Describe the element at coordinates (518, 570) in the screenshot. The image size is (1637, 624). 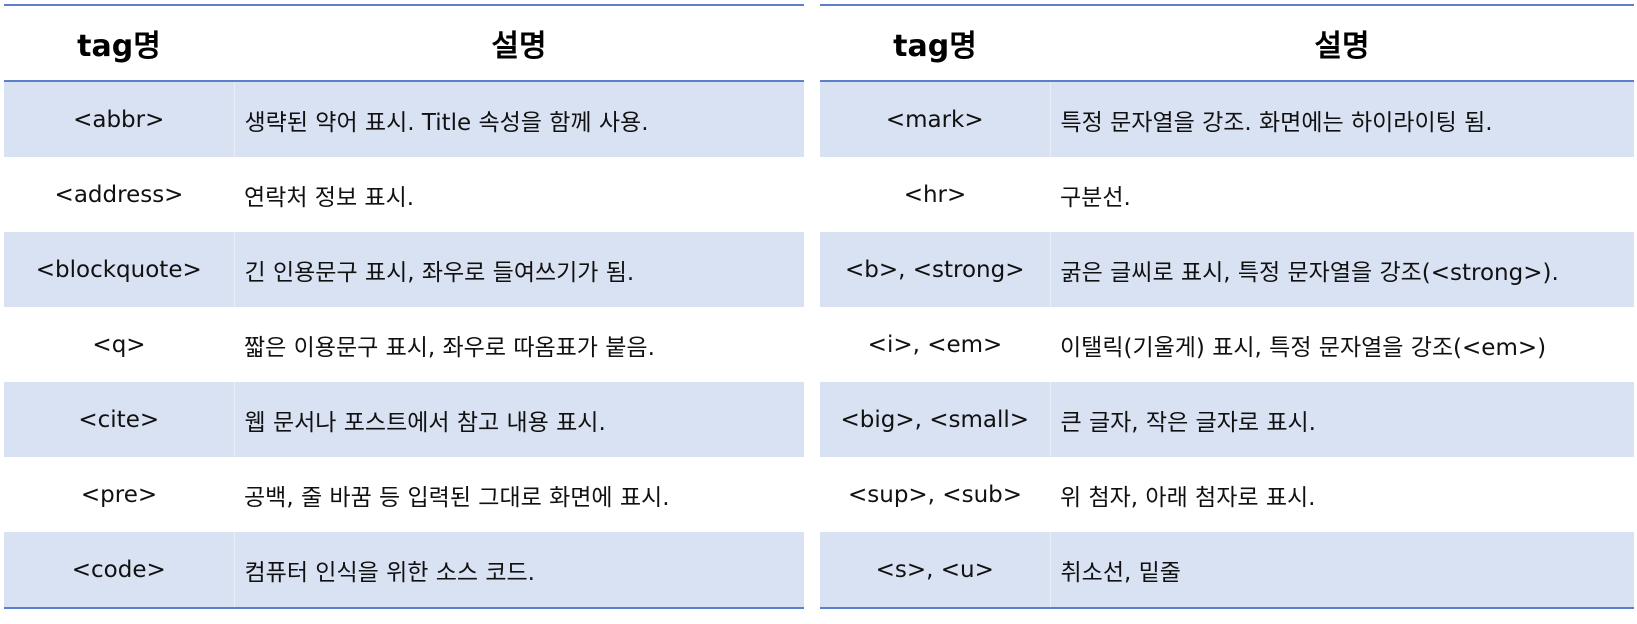
I see `description-cell: 컴퓨터 인식을 위한 소스 코드.` at that location.